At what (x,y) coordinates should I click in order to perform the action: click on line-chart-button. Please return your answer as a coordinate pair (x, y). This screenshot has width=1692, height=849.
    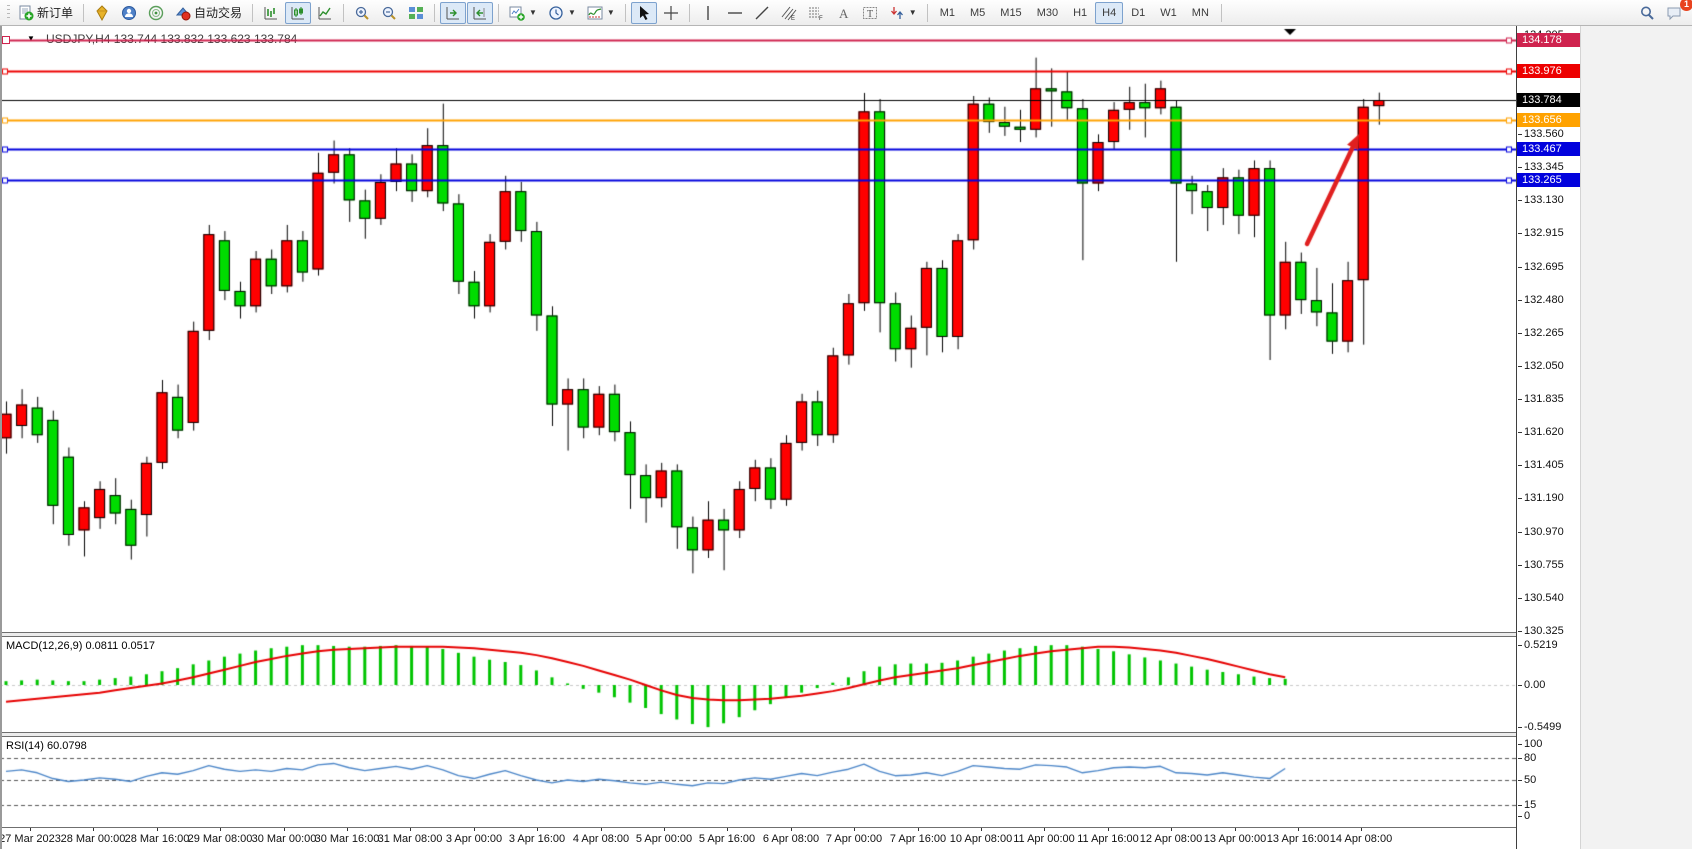
    Looking at the image, I should click on (325, 13).